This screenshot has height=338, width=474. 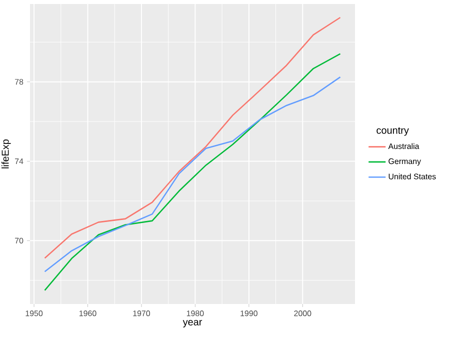 I want to click on legend-title: country, so click(x=392, y=131).